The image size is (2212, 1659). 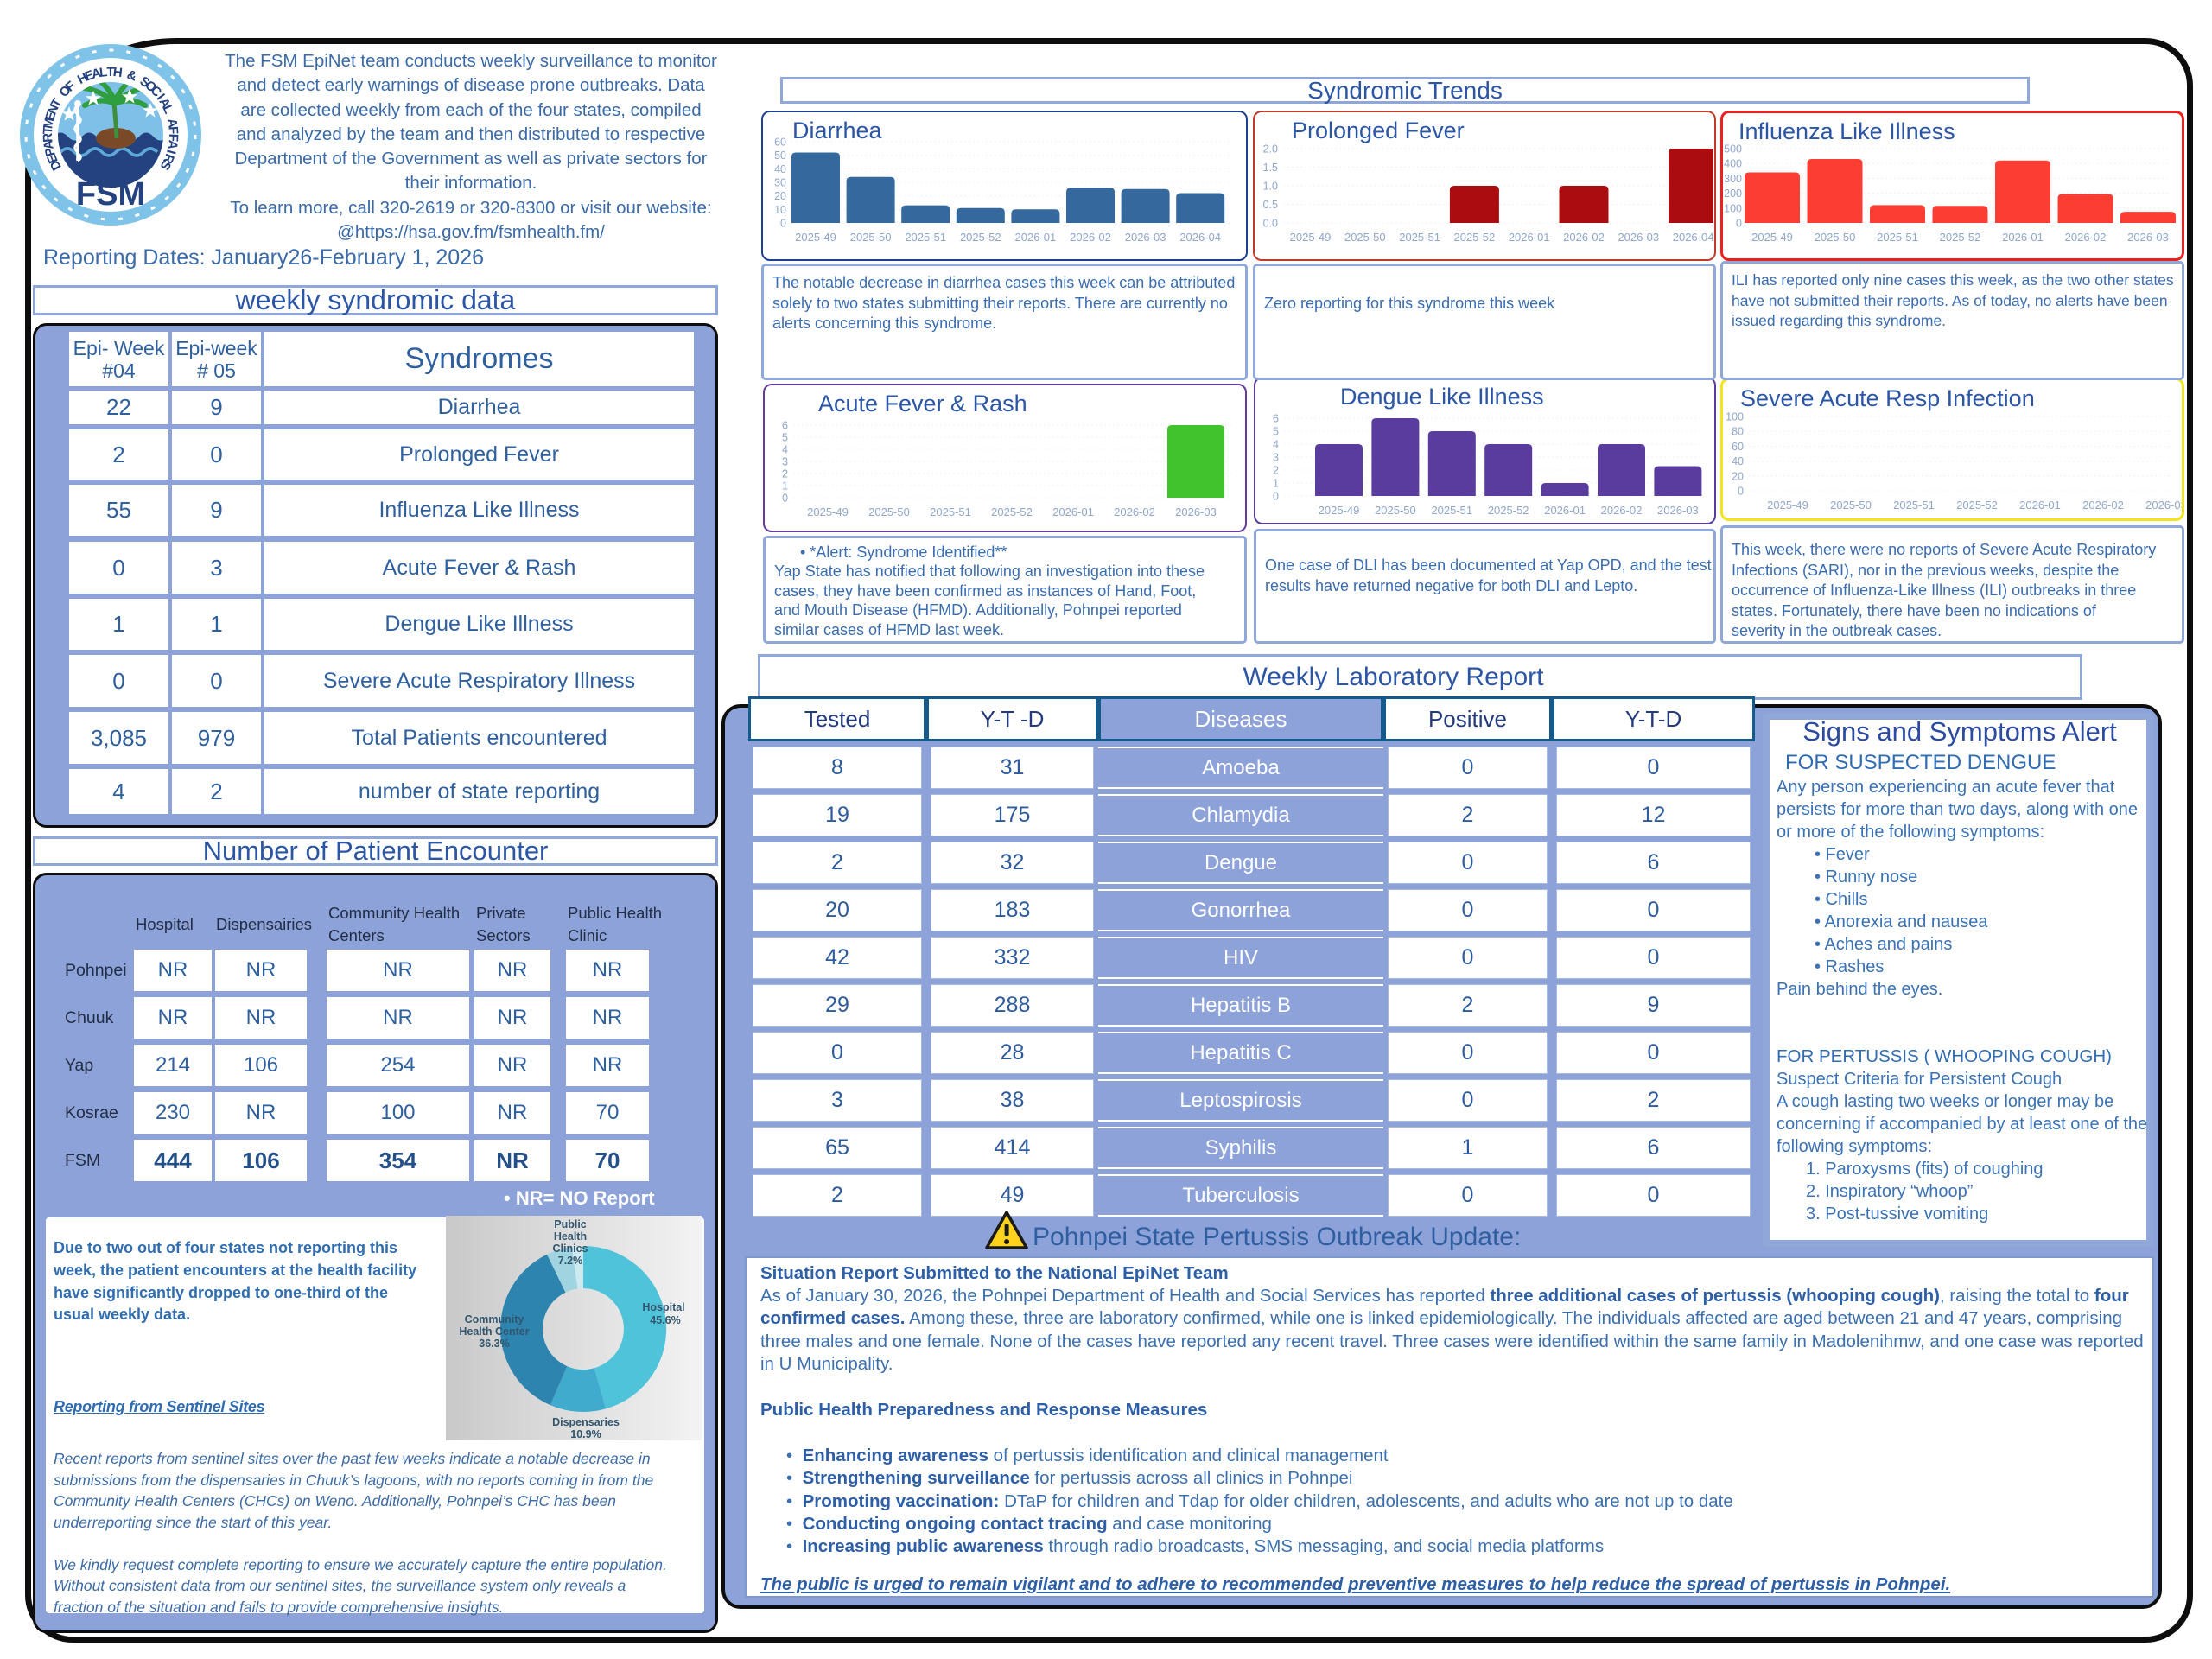 What do you see at coordinates (837, 130) in the screenshot?
I see `svg-text: Diarrhea` at bounding box center [837, 130].